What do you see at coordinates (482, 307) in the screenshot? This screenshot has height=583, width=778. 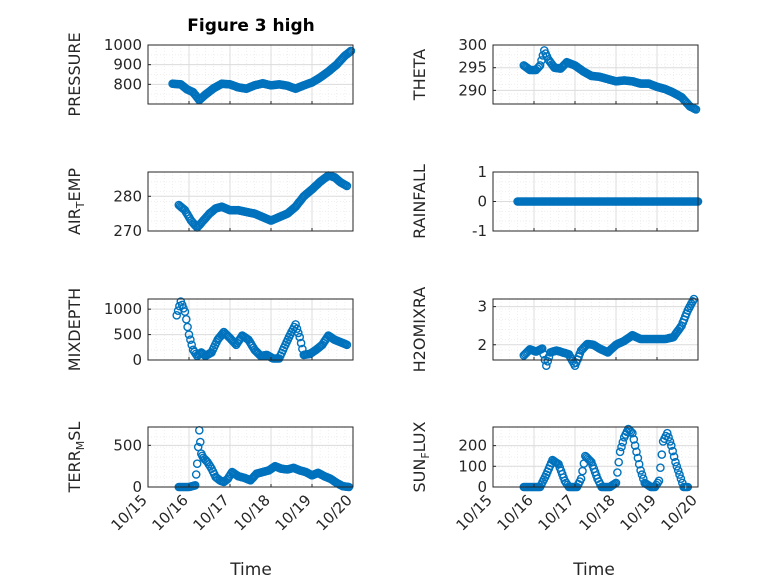 I see `y-tick-label: 3` at bounding box center [482, 307].